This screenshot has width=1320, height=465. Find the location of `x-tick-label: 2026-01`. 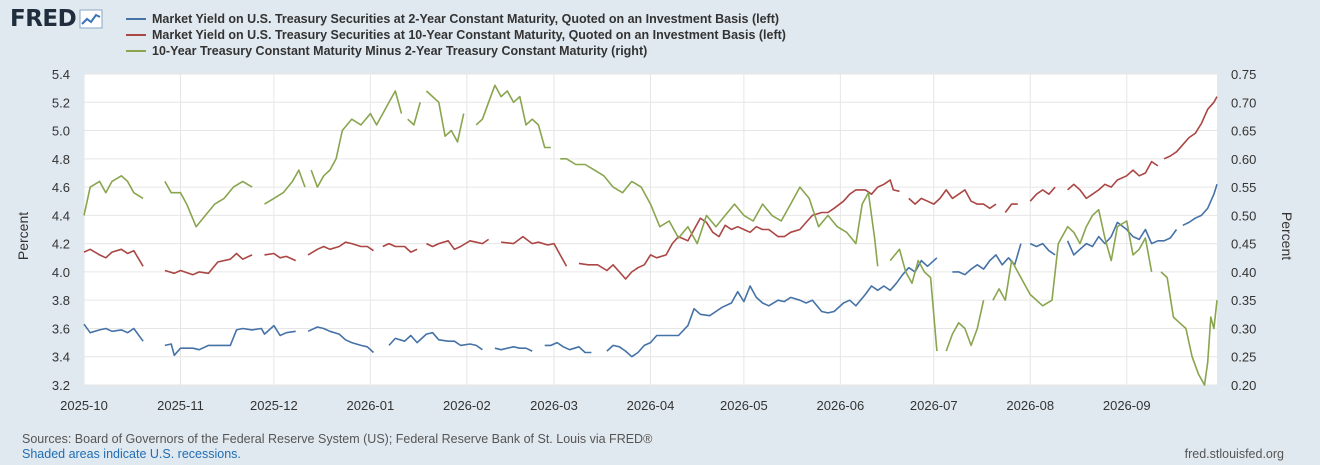

x-tick-label: 2026-01 is located at coordinates (371, 405).